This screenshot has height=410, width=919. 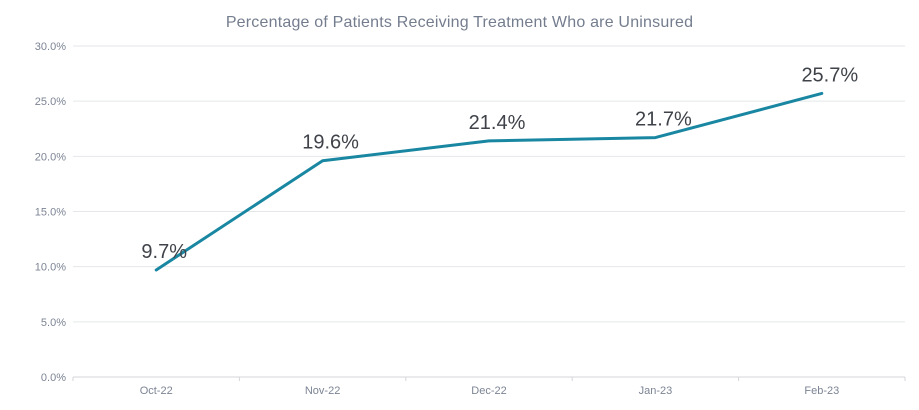 I want to click on data-label: 19.6%, so click(x=330, y=143).